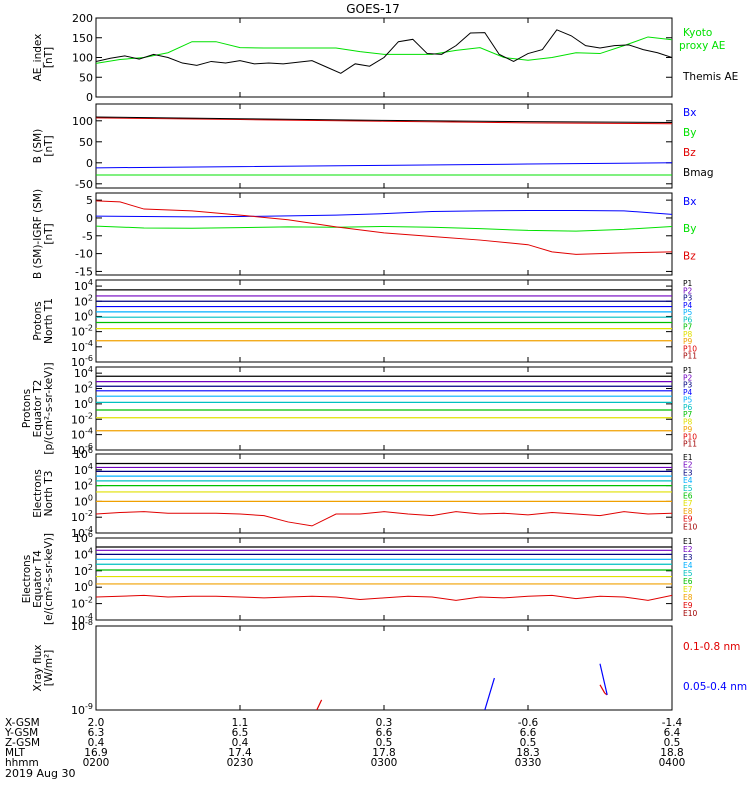 The image size is (750, 800). I want to click on series-bmag, so click(384, 119).